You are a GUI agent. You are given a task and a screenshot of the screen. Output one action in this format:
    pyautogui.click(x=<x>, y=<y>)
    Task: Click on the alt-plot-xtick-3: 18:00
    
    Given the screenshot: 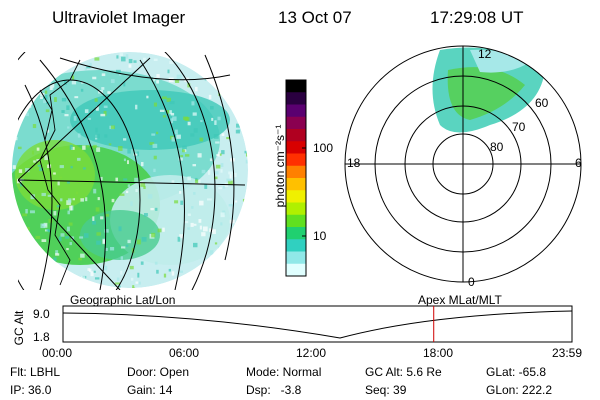 What is the action you would take?
    pyautogui.click(x=438, y=353)
    